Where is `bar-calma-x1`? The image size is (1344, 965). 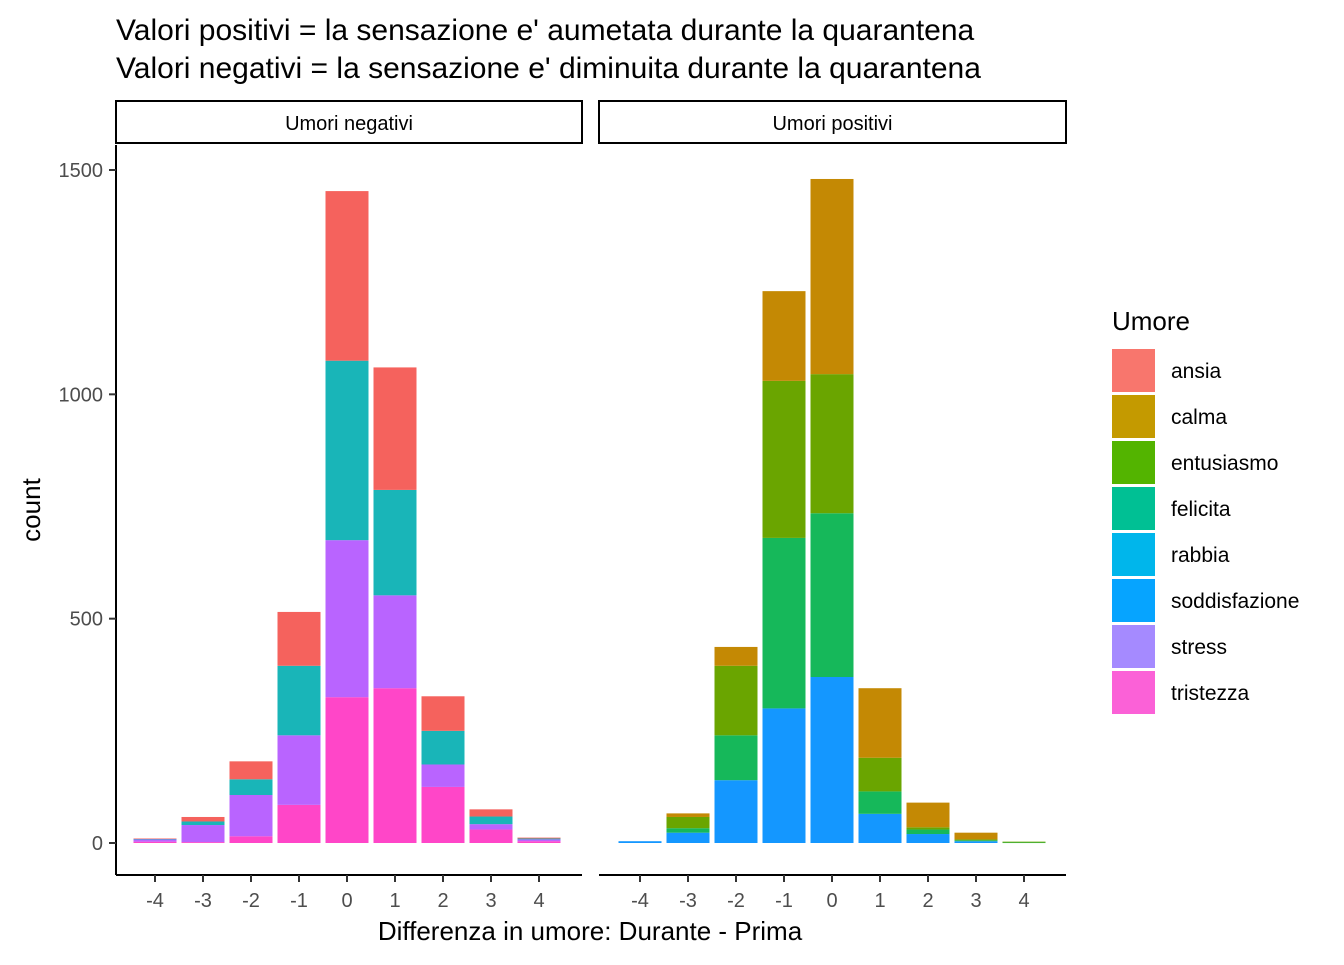 bar-calma-x1 is located at coordinates (880, 723).